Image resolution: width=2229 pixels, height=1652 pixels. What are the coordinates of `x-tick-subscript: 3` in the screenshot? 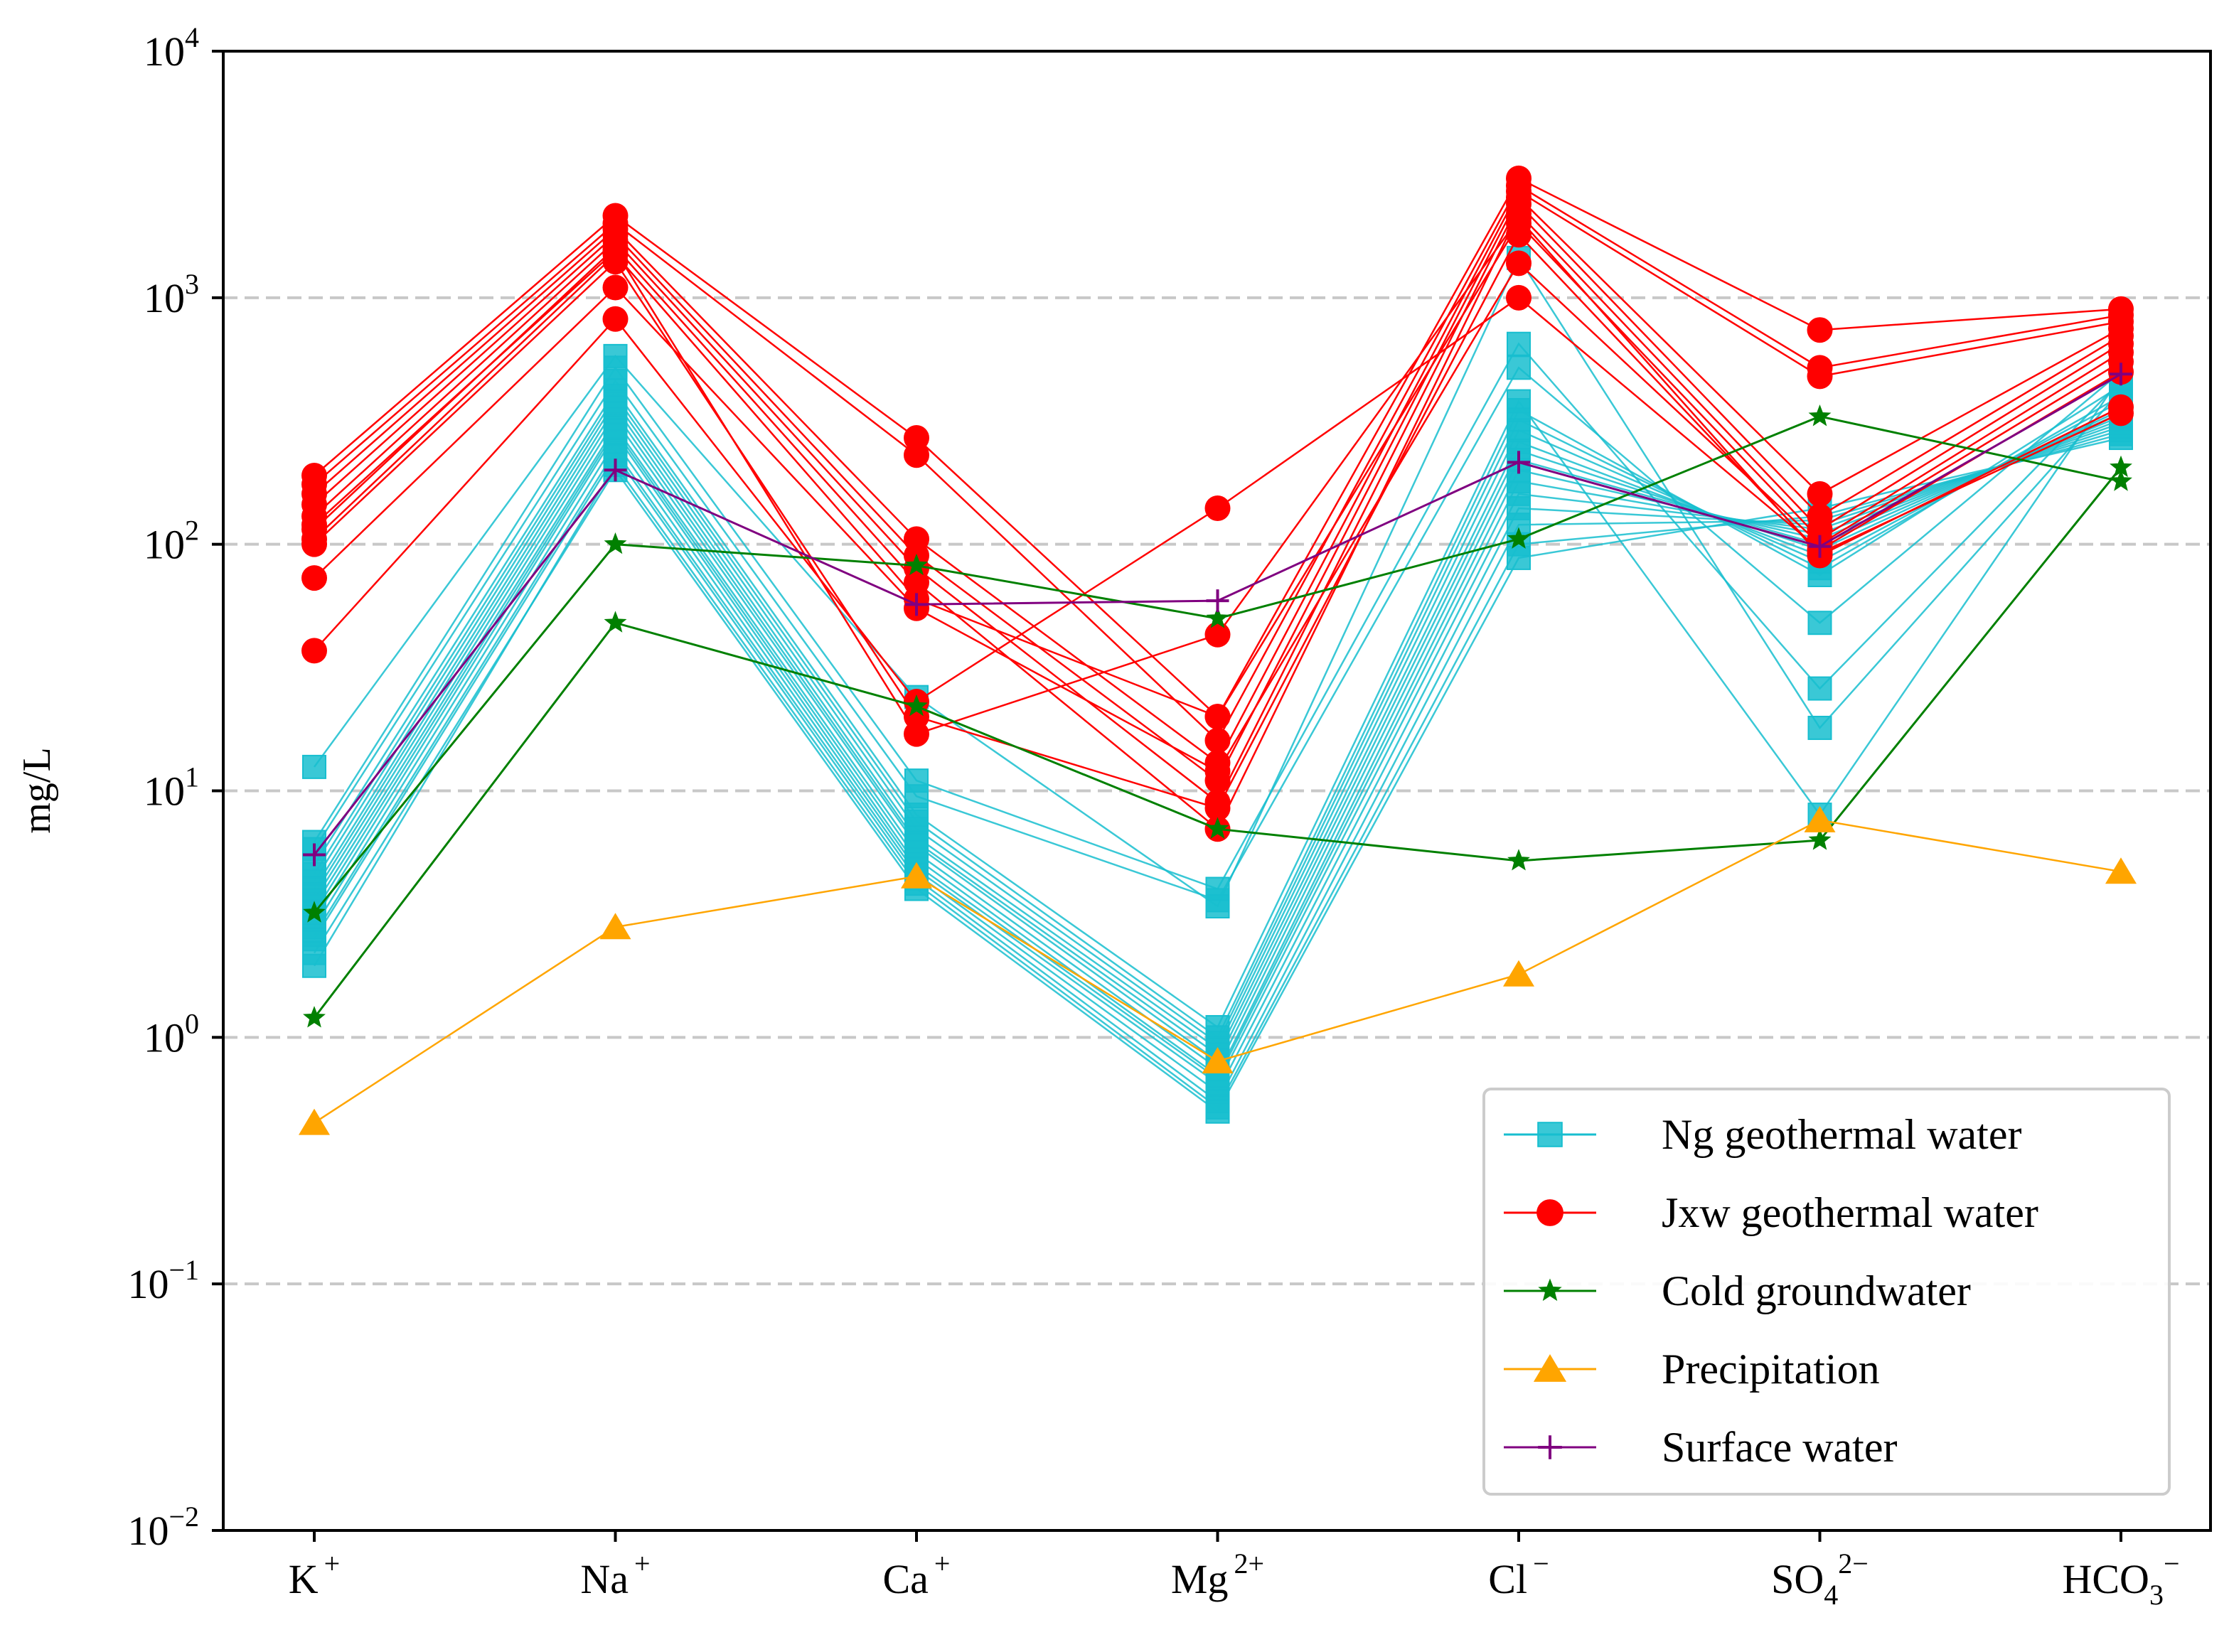 It's located at (2156, 1595).